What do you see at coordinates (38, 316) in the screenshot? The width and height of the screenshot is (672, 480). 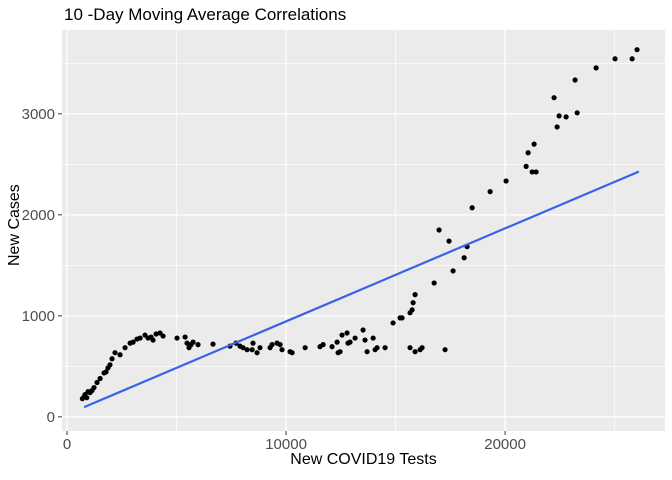 I see `y-axis-tick-label: 1000` at bounding box center [38, 316].